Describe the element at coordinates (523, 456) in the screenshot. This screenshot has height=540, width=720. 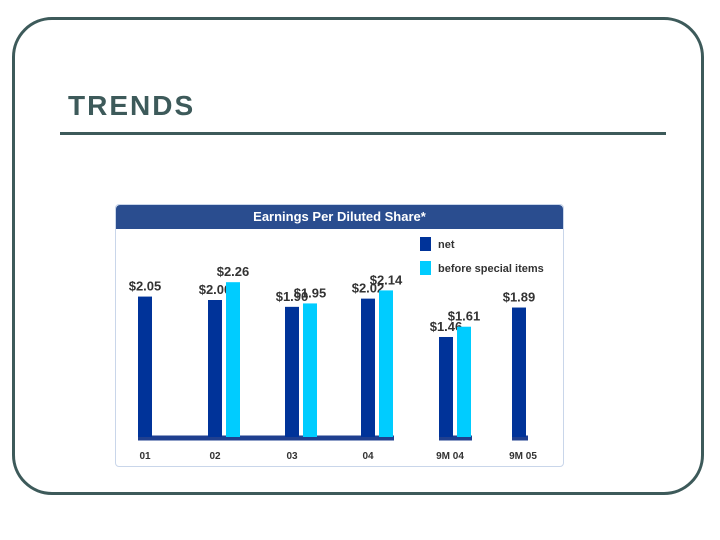
I see `tick-label-5: 9M 05` at that location.